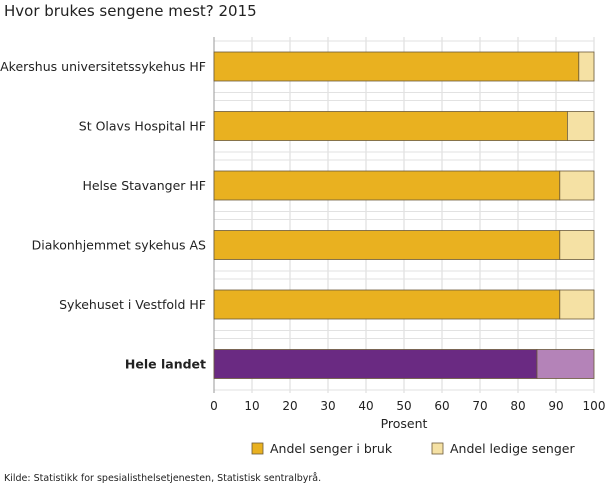 Image resolution: width=610 pixels, height=488 pixels. Describe the element at coordinates (130, 11) in the screenshot. I see `chart-title: Hvor brukes sengene mest? 2015` at that location.